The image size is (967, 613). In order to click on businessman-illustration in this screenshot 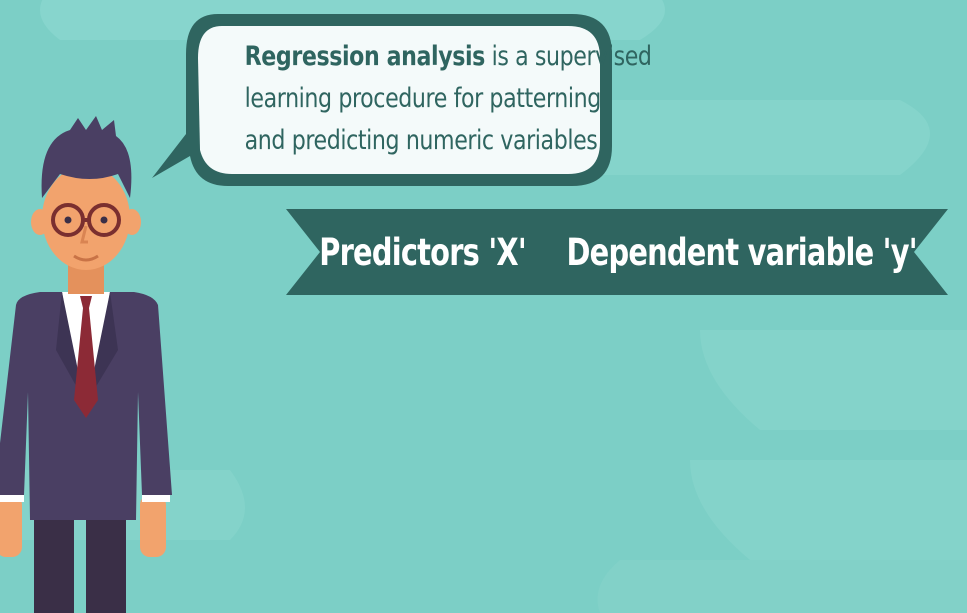, I will do `click(86, 364)`.